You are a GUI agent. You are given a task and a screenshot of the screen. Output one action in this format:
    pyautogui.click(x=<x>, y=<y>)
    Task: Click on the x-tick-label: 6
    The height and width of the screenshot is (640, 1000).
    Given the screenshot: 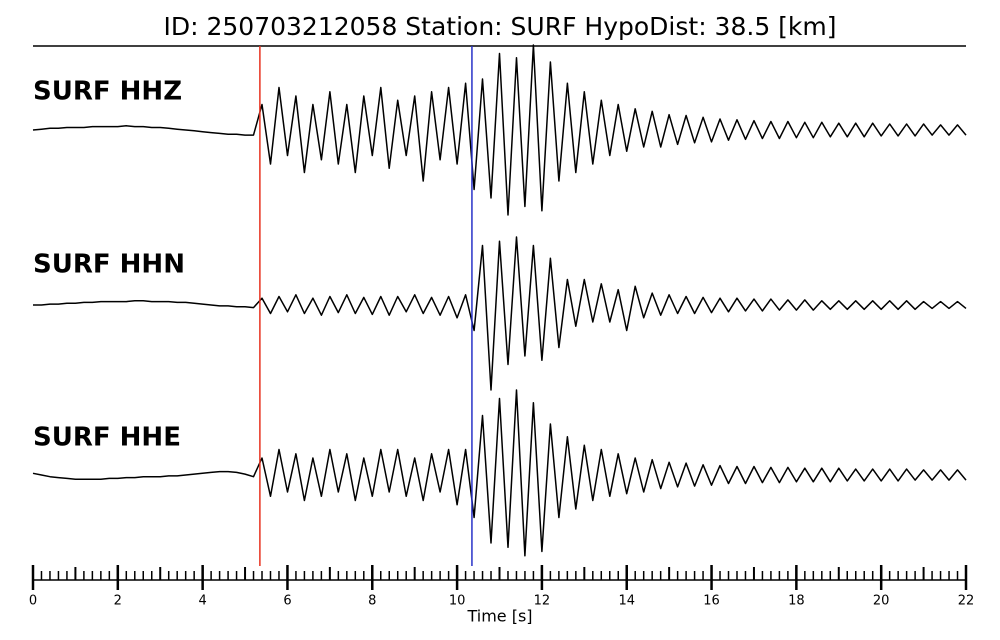 What is the action you would take?
    pyautogui.click(x=287, y=601)
    